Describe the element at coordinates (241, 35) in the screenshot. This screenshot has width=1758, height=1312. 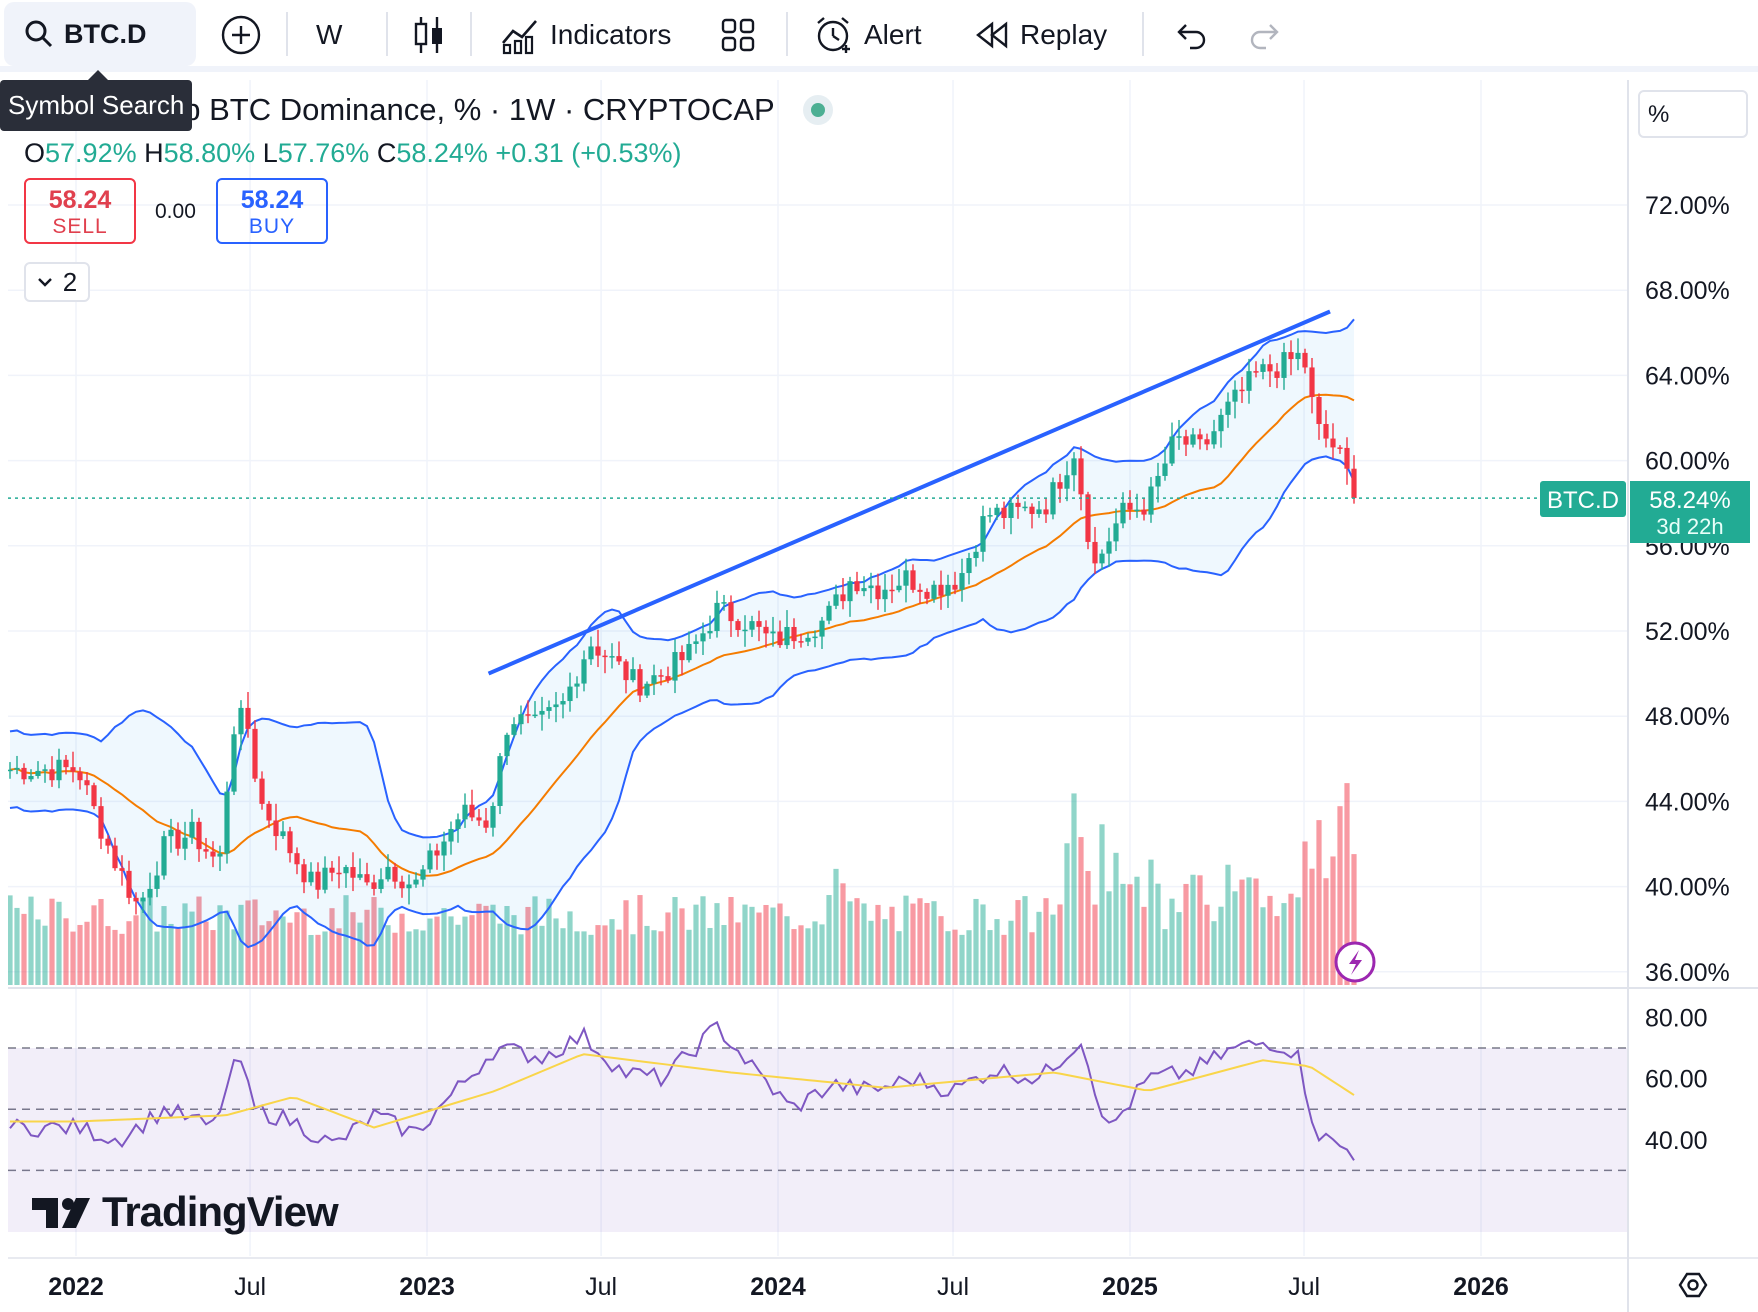
I see `compare-symbol-button` at that location.